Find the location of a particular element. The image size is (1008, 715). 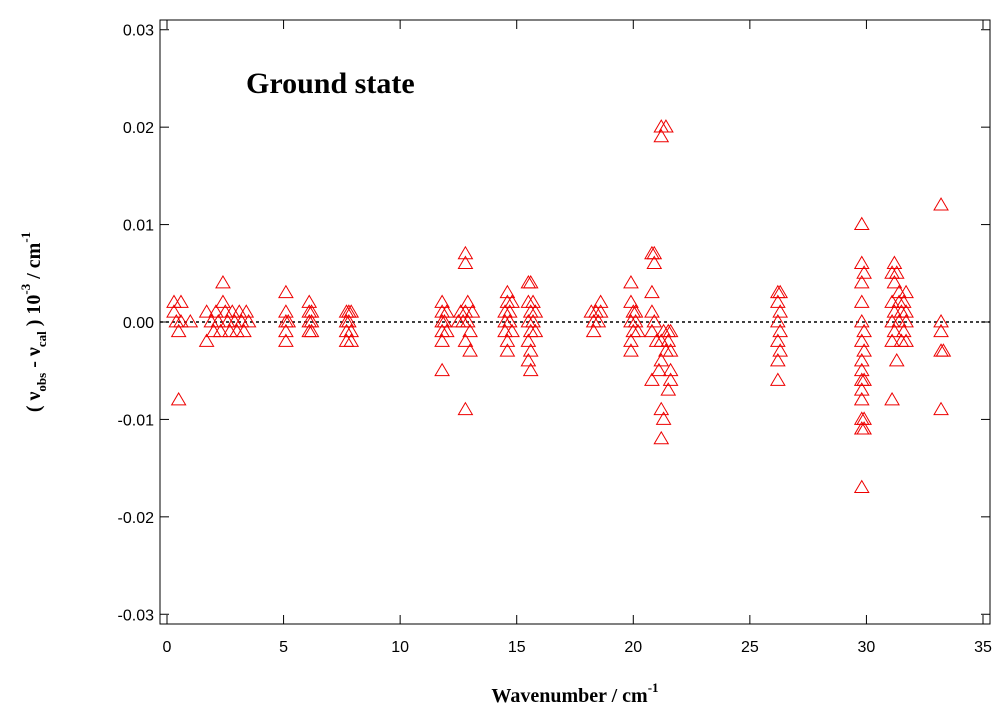

y-axis-title-mid: - ν is located at coordinates (34, 360).